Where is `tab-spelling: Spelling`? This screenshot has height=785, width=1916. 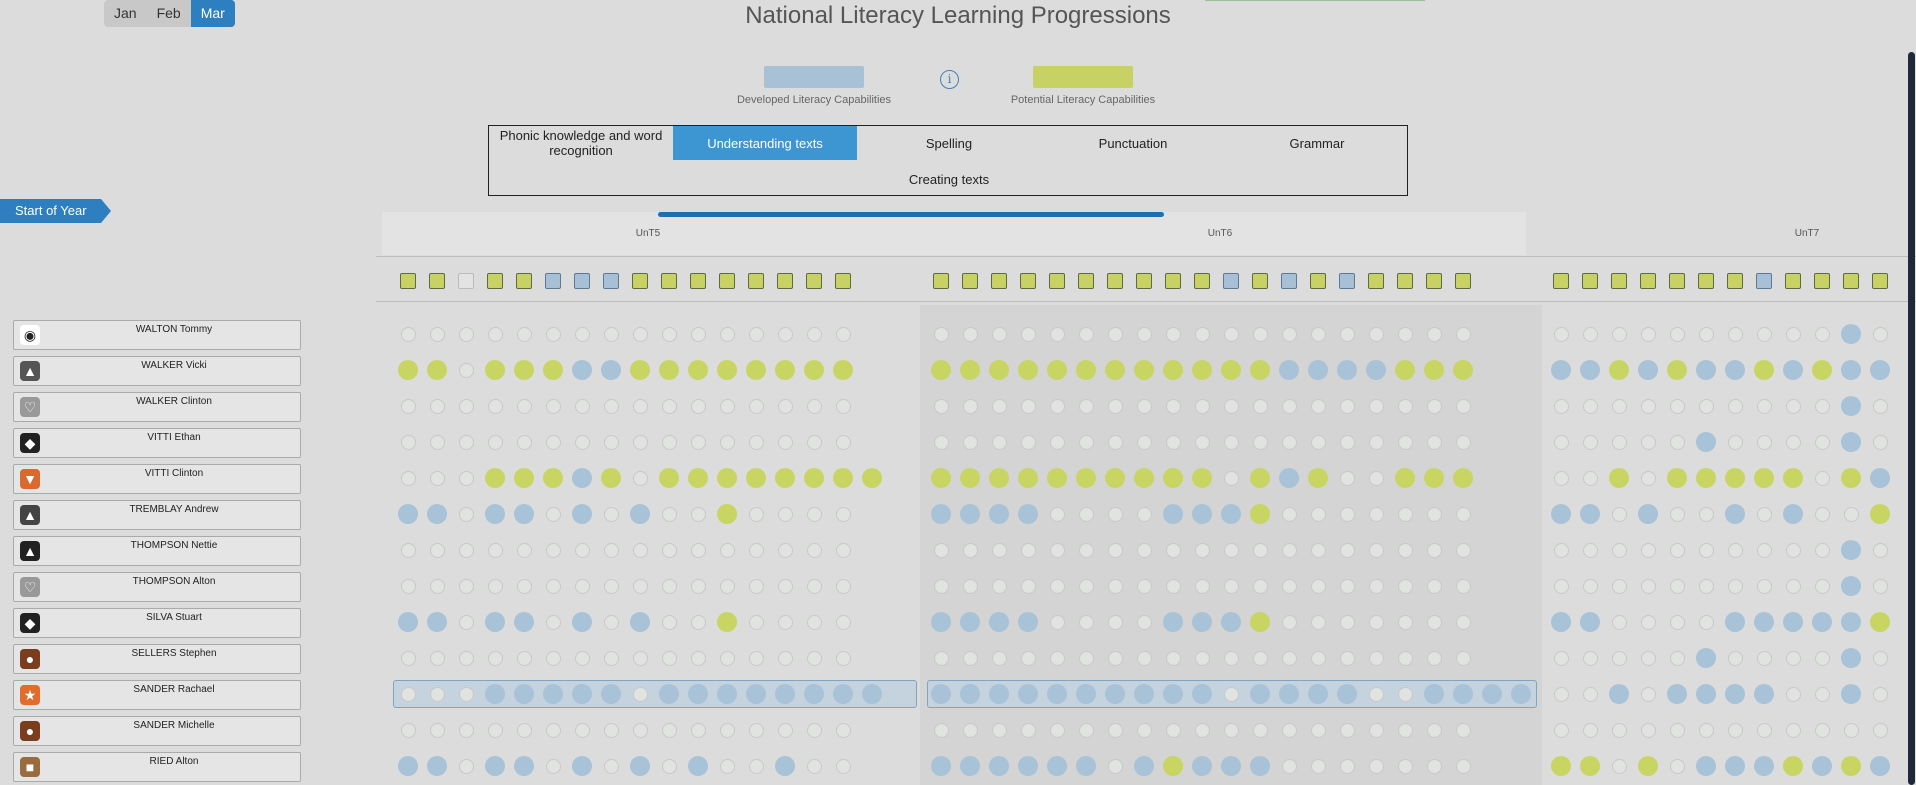 tab-spelling: Spelling is located at coordinates (949, 143).